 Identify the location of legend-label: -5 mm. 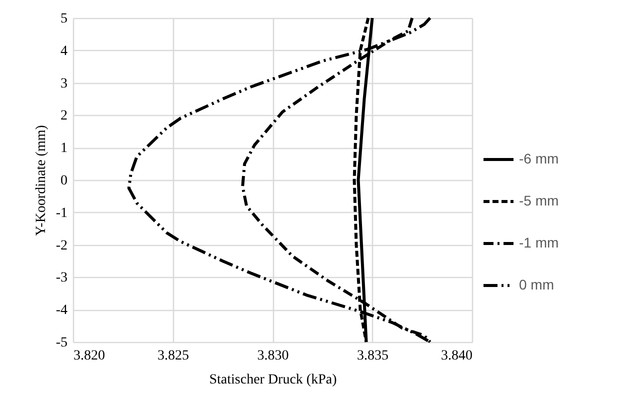
(539, 200).